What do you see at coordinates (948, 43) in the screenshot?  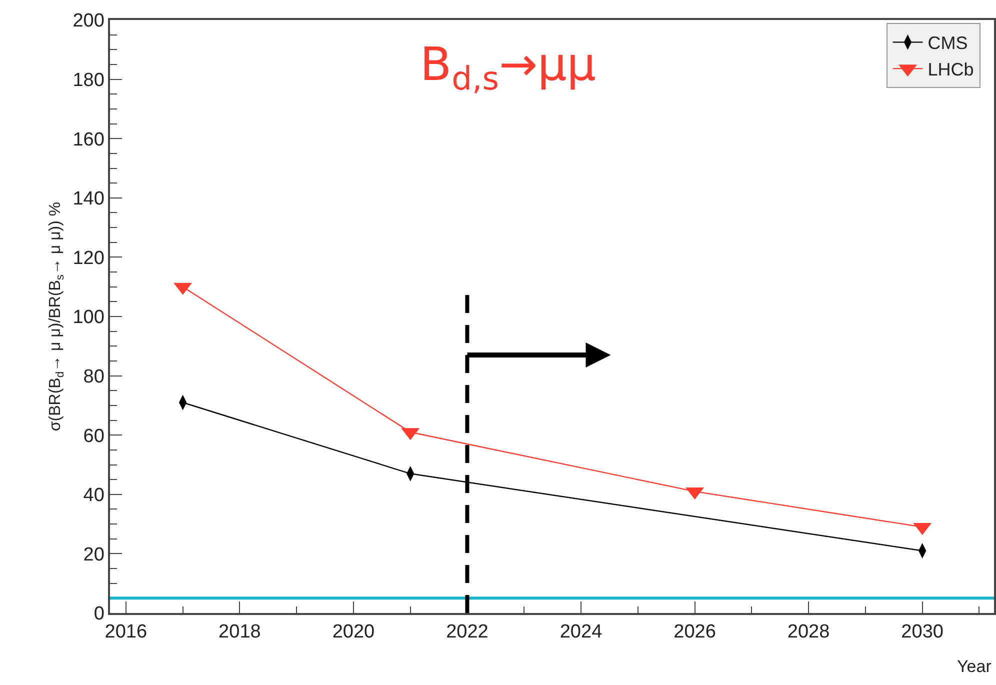 I see `legend-label: CMS` at bounding box center [948, 43].